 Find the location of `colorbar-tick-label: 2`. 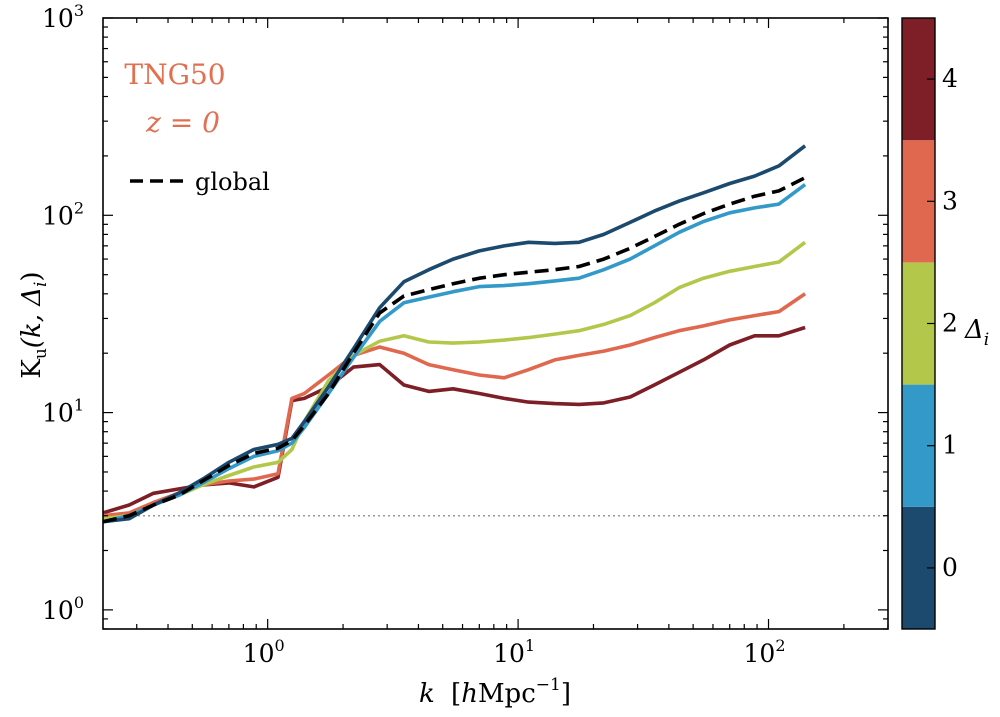

colorbar-tick-label: 2 is located at coordinates (950, 323).